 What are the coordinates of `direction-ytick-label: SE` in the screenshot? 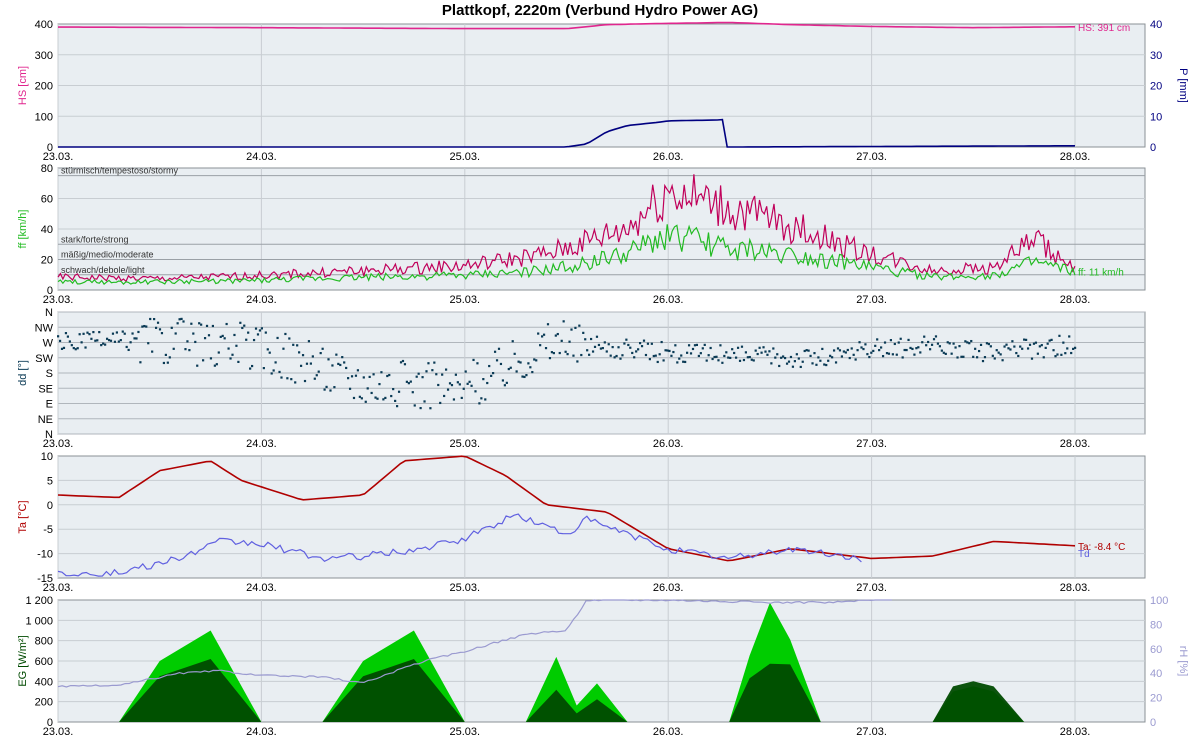 It's located at (45, 389).